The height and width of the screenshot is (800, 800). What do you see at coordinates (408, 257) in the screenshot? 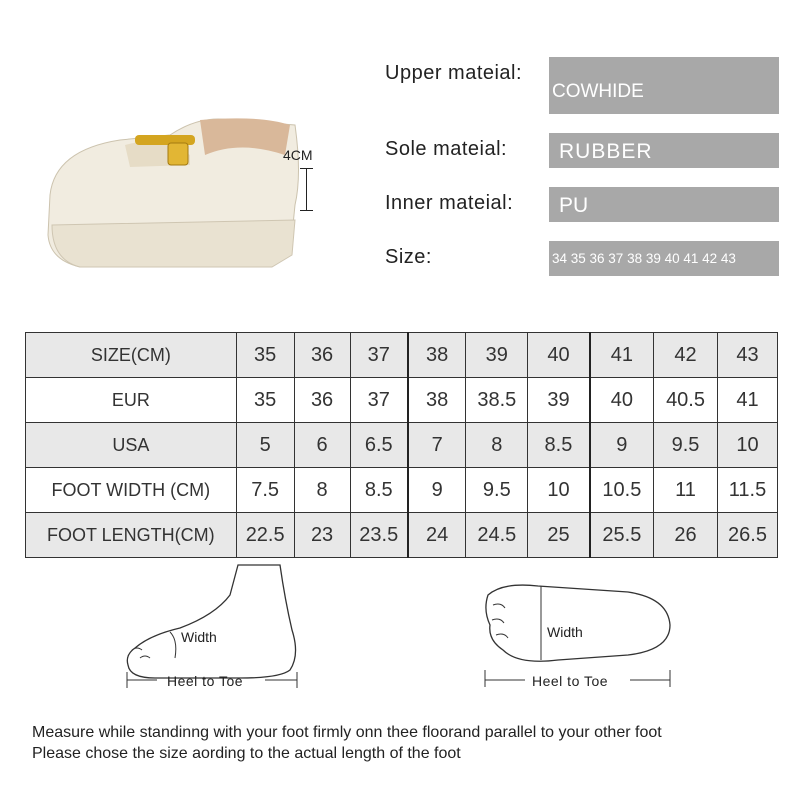
I see `spec-label-size: Size:` at bounding box center [408, 257].